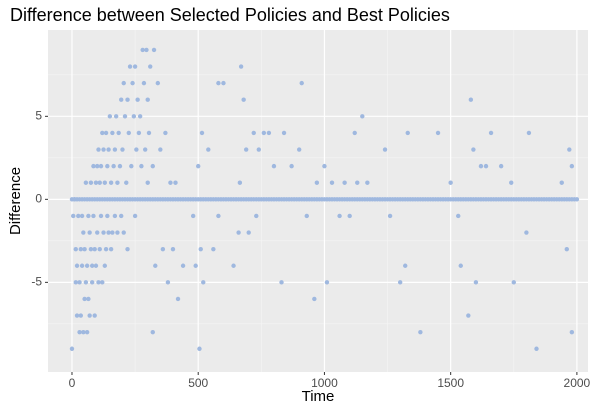 This screenshot has width=590, height=408. I want to click on x-tick-label: 0, so click(72, 383).